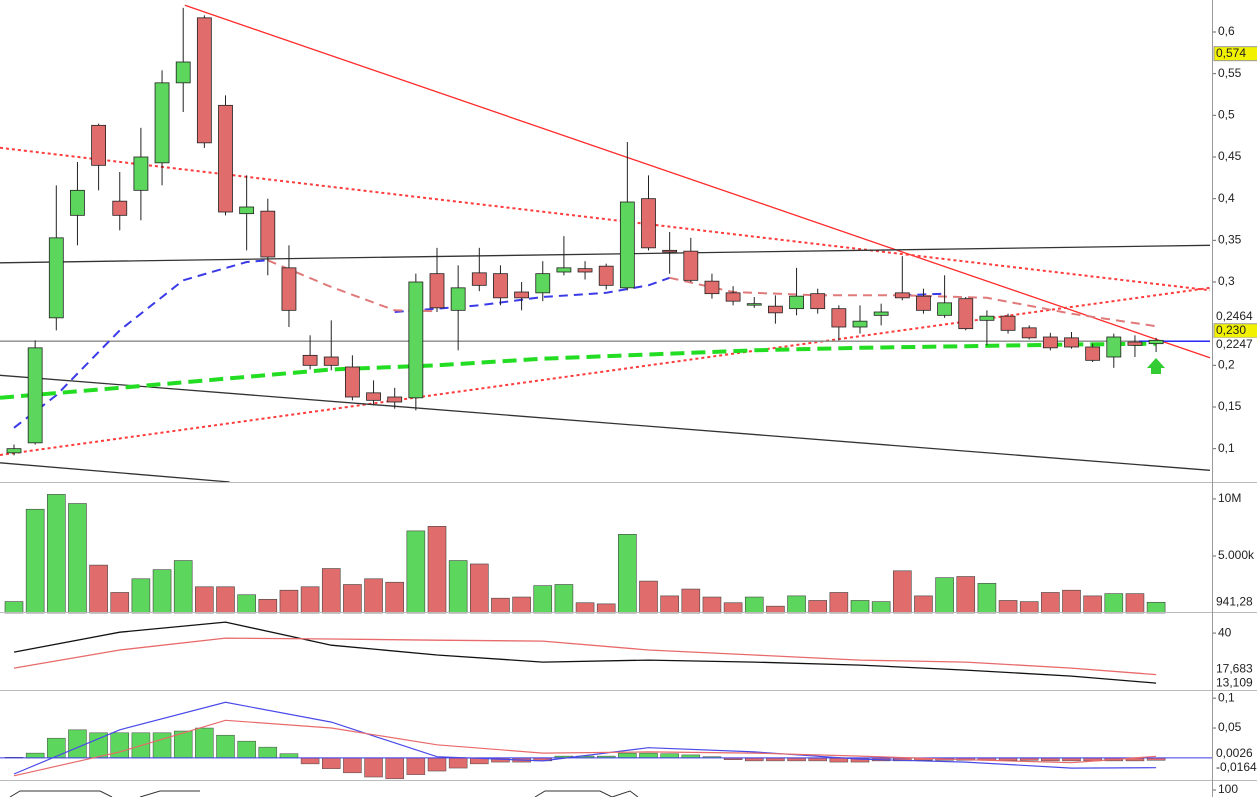 The height and width of the screenshot is (797, 1257). I want to click on macd-line, so click(585, 738).